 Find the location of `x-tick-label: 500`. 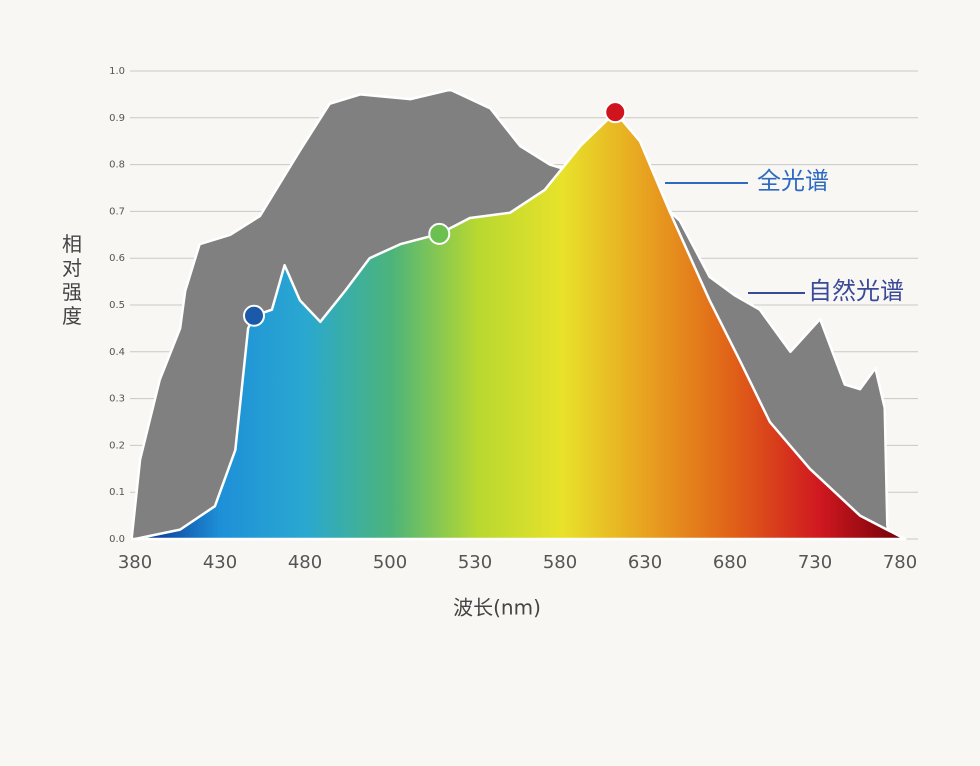

x-tick-label: 500 is located at coordinates (390, 562).